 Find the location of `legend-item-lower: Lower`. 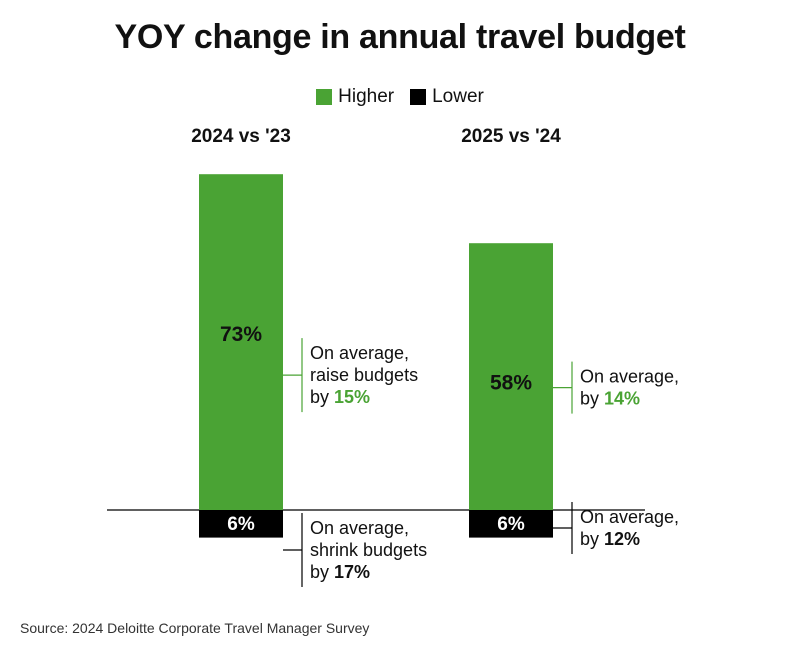

legend-item-lower: Lower is located at coordinates (447, 97).